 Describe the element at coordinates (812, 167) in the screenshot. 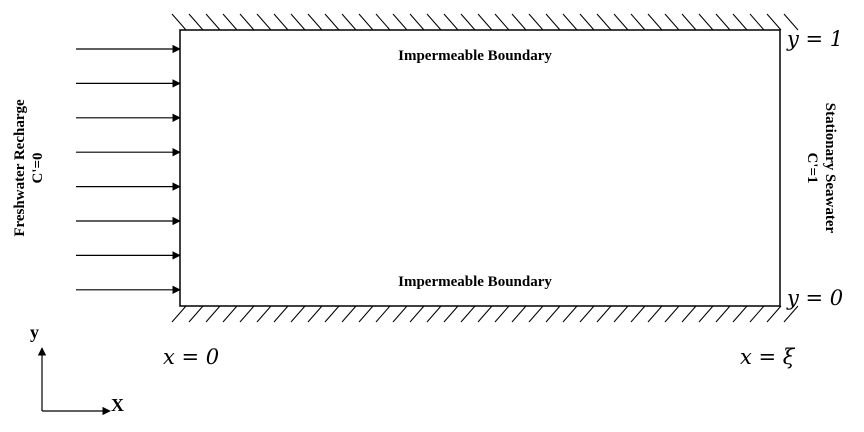

I see `right-label-line2: C'=1` at that location.